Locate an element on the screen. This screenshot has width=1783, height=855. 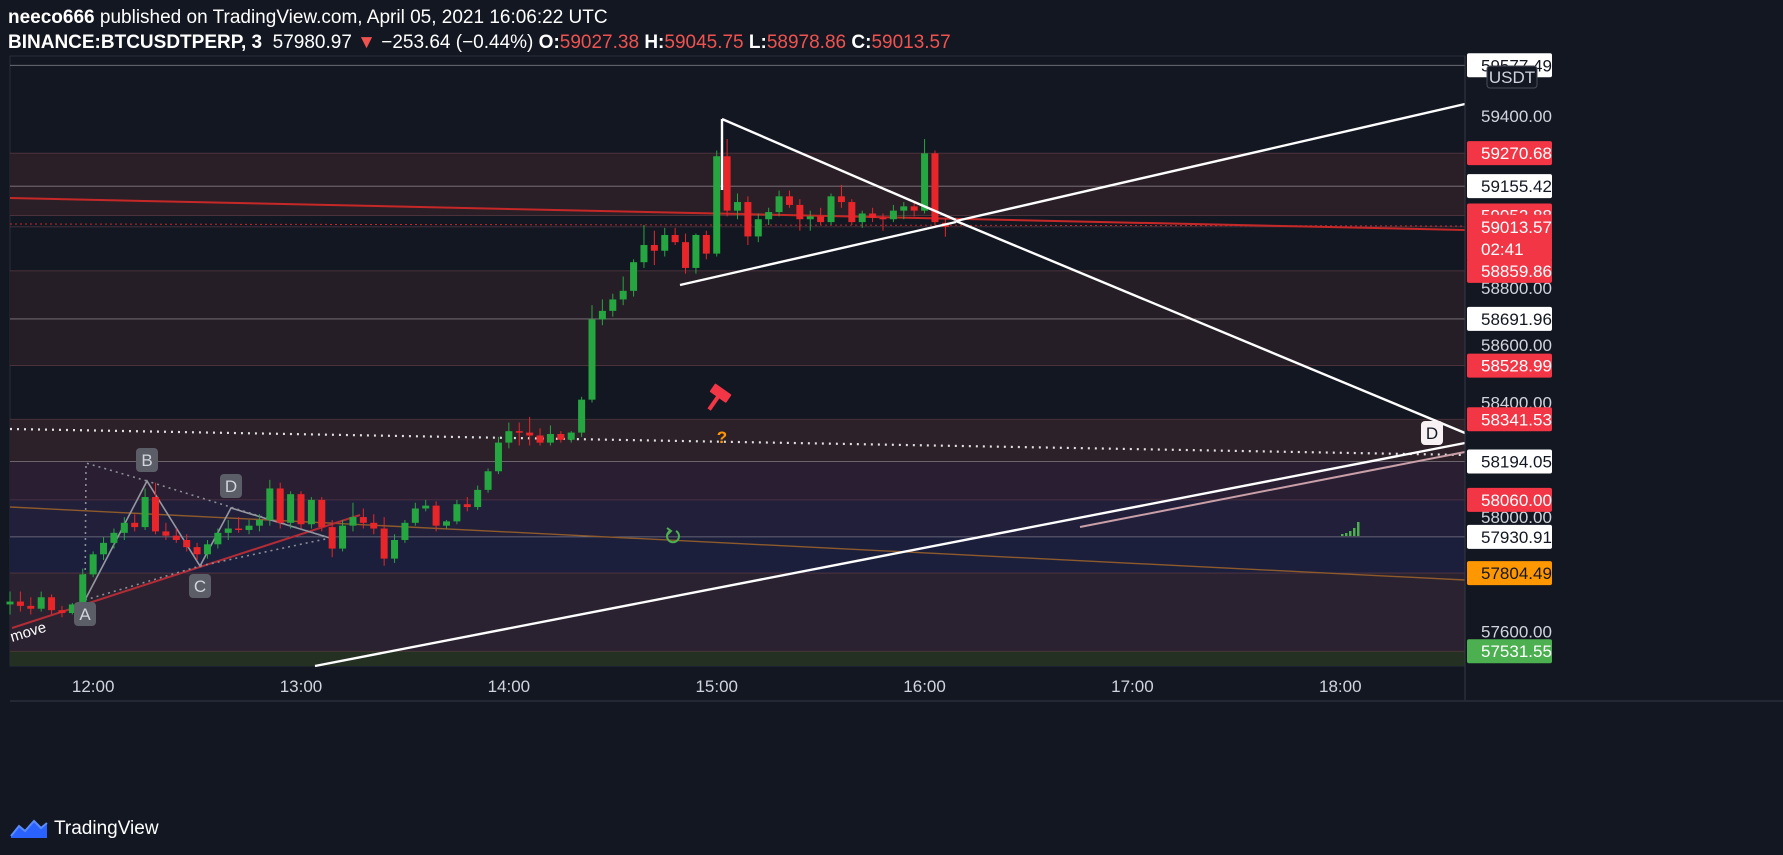
currency-badge-text: USDT is located at coordinates (1512, 77).